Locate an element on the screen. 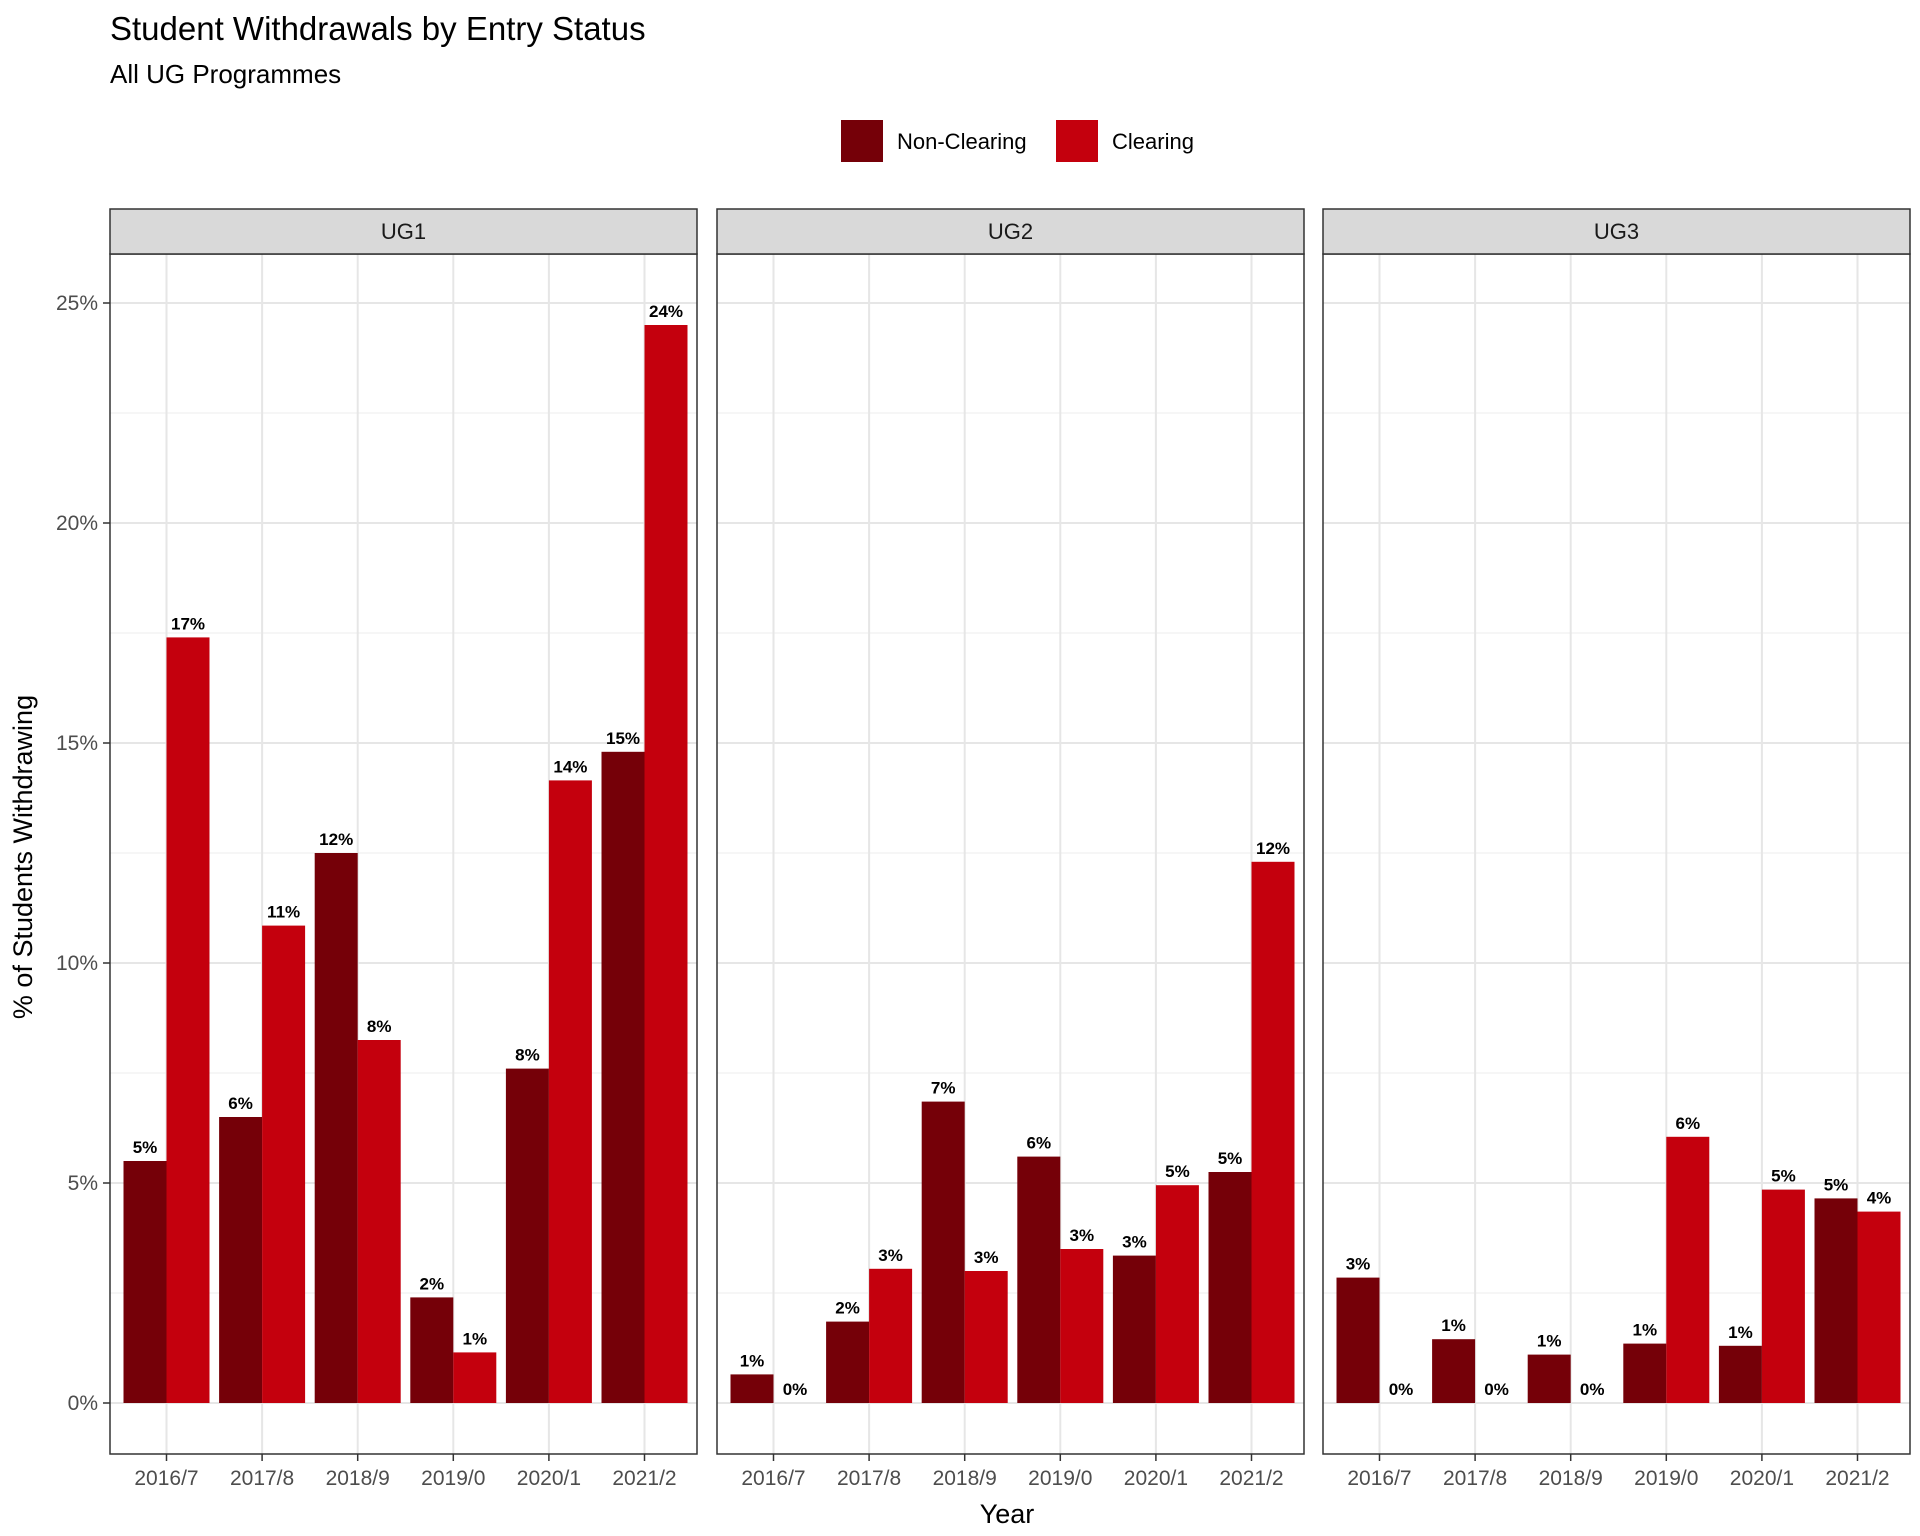 This screenshot has width=1920, height=1536. facet-strip-label: UG2 is located at coordinates (1010, 231).